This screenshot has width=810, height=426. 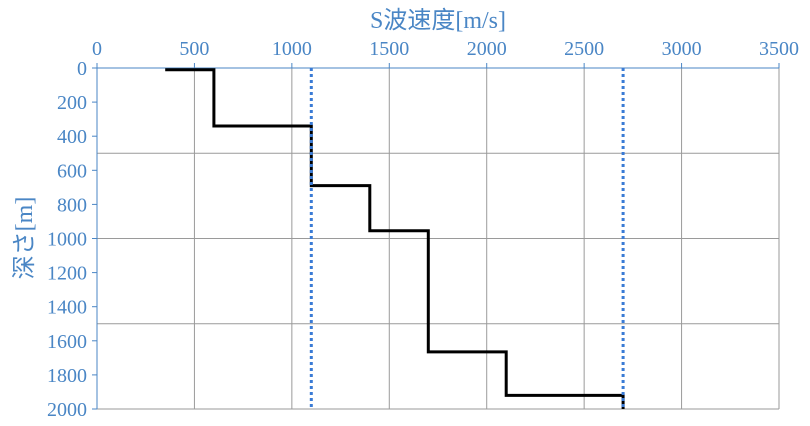 What do you see at coordinates (97, 49) in the screenshot?
I see `x-tick-label: 0` at bounding box center [97, 49].